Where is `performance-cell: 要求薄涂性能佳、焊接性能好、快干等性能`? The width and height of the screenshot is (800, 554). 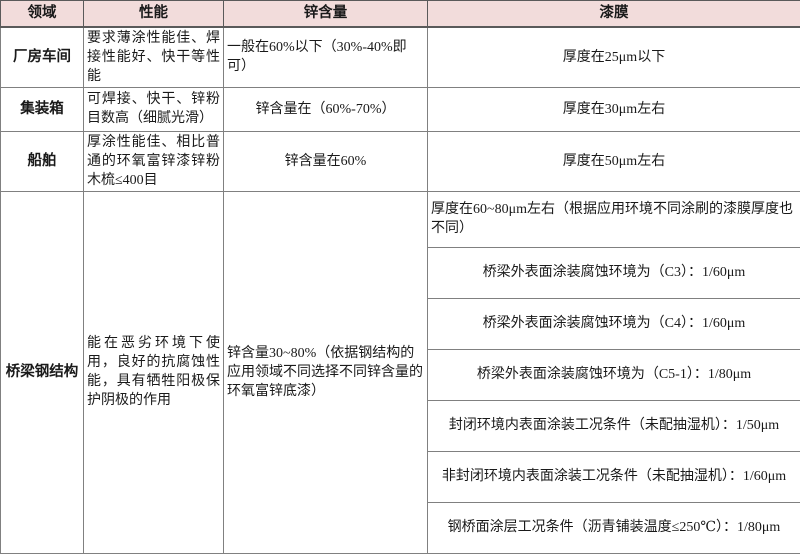
performance-cell: 要求薄涂性能佳、焊接性能好、快干等性能 is located at coordinates (153, 57).